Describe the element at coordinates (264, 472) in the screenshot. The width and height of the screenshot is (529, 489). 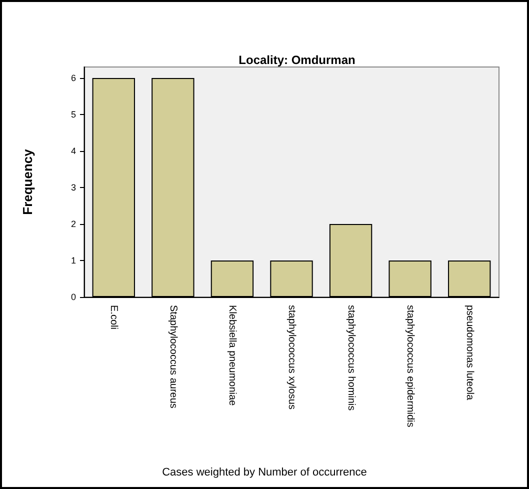
I see `text: Cases weighted by Number of occurrence` at that location.